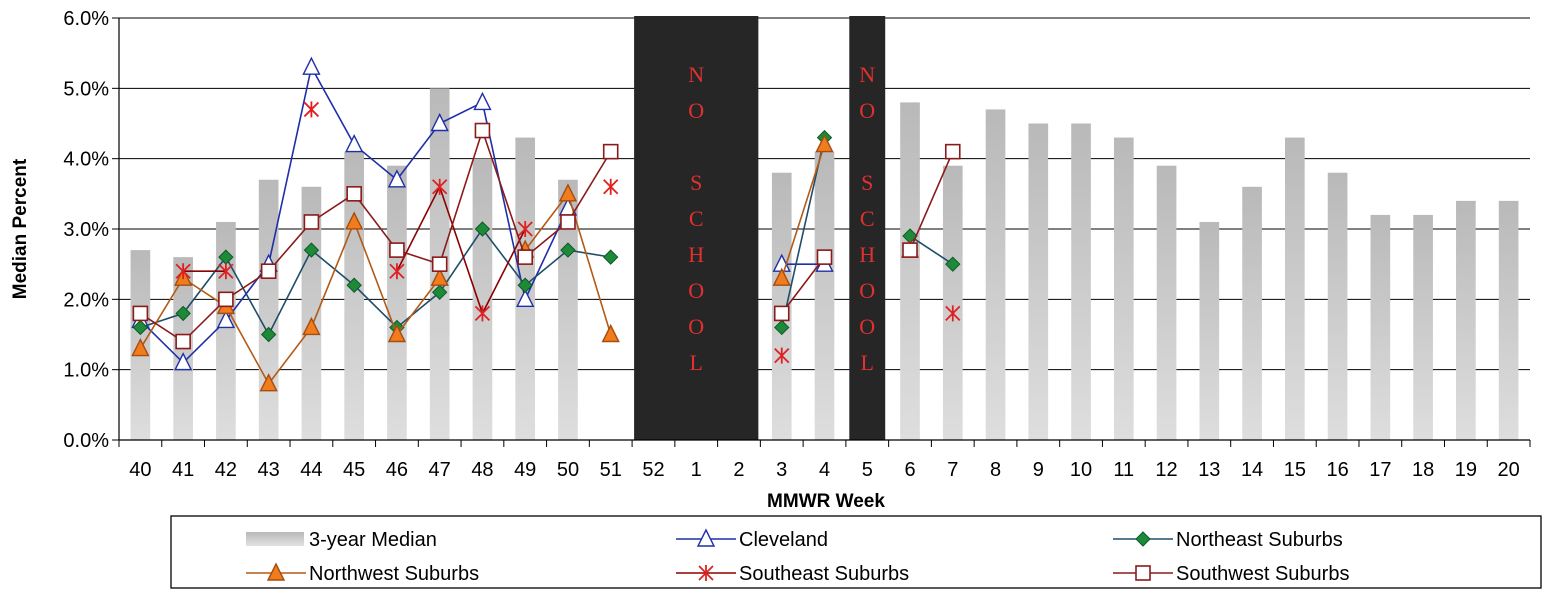 Image resolution: width=1549 pixels, height=592 pixels. I want to click on legend-item: Southeast Suburbs, so click(792, 574).